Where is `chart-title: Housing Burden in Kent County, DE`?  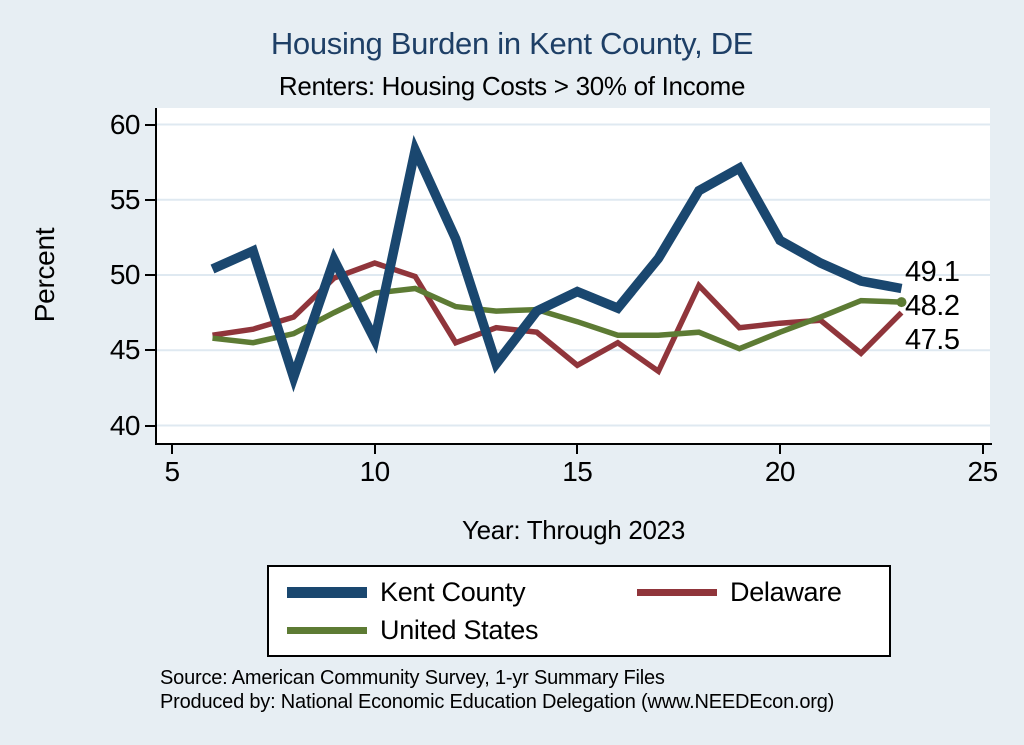
chart-title: Housing Burden in Kent County, DE is located at coordinates (512, 43).